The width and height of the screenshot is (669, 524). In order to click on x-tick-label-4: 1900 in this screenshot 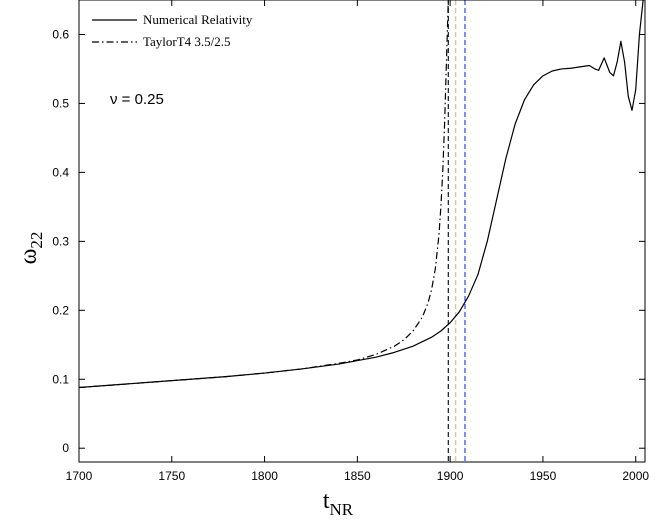, I will do `click(450, 476)`.